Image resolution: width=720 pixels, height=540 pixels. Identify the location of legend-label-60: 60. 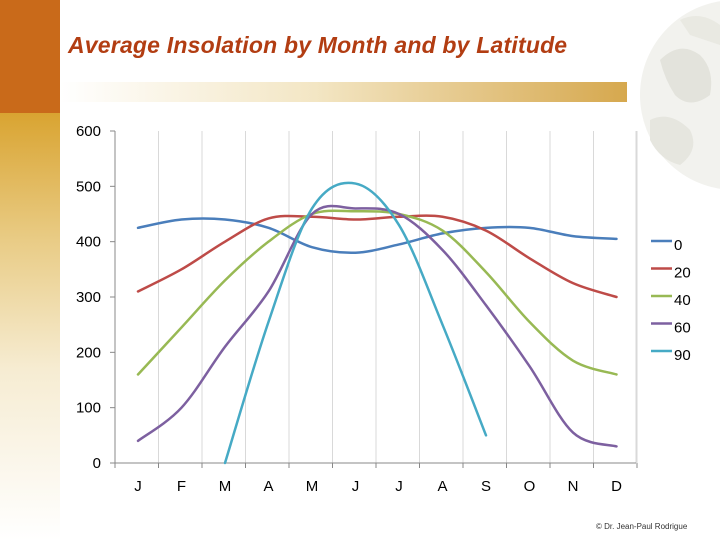
(682, 328).